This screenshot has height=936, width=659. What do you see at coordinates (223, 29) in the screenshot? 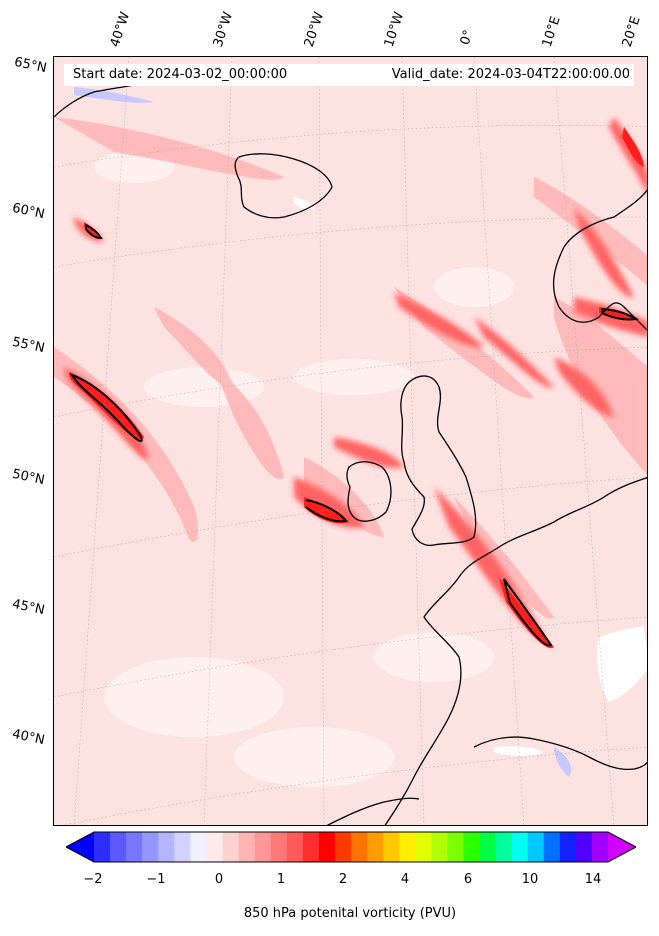
I see `lon-label-30w: 30°W` at bounding box center [223, 29].